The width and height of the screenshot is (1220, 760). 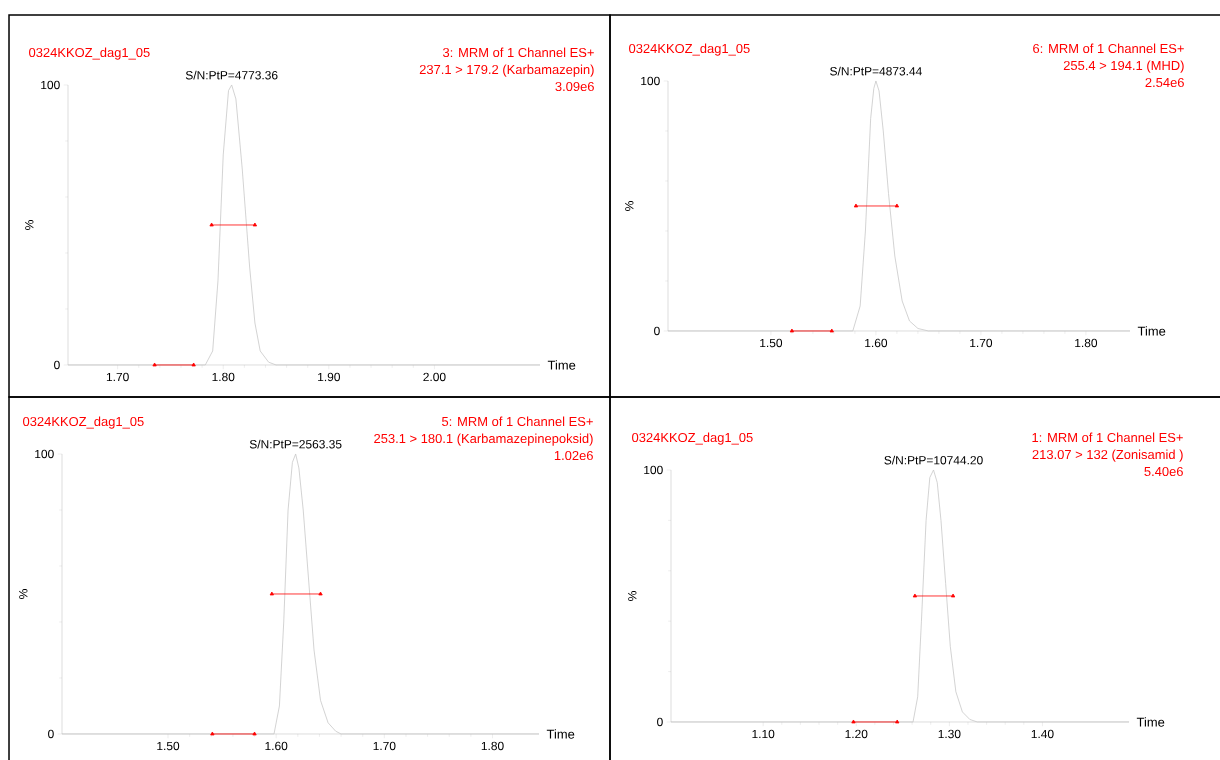 I want to click on text: 253.1 > 180.1 (Karbamazepinepoksid), so click(x=483, y=439).